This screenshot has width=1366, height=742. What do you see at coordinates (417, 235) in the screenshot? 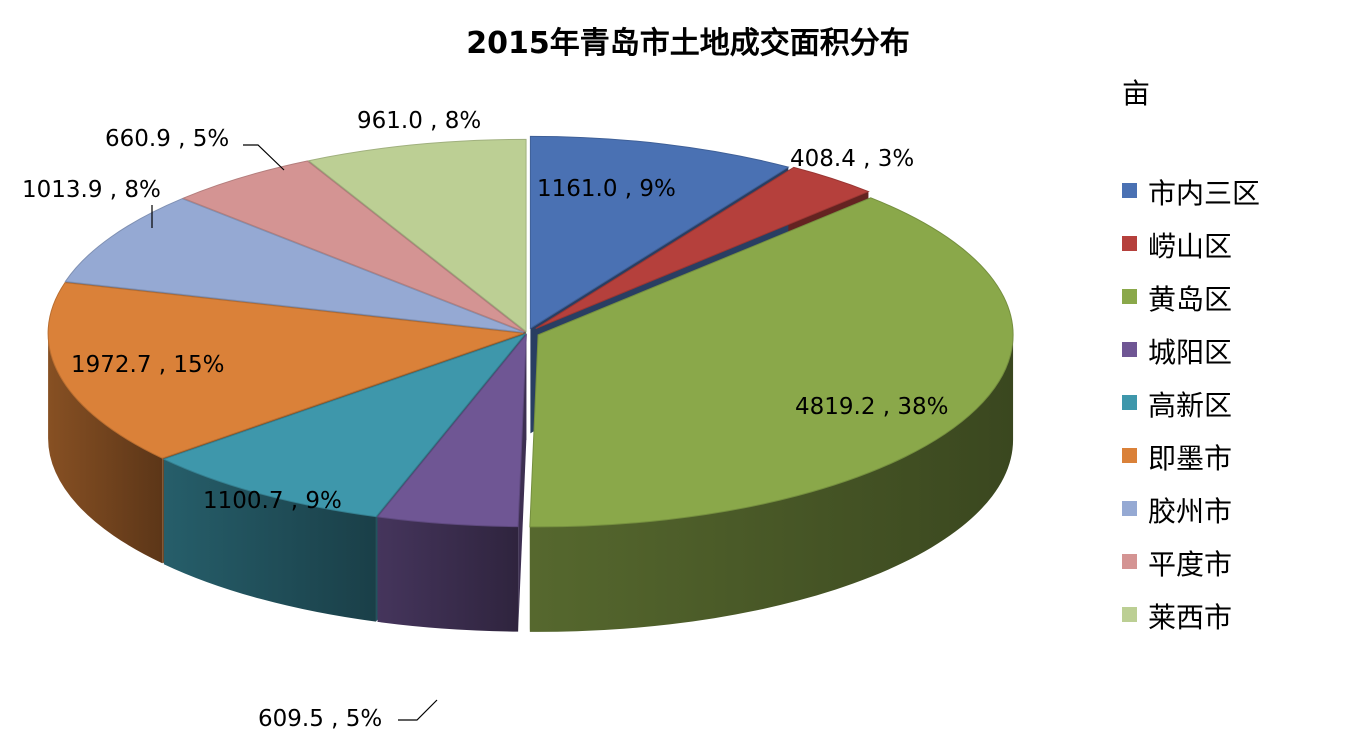
I see `slice-莱西市` at bounding box center [417, 235].